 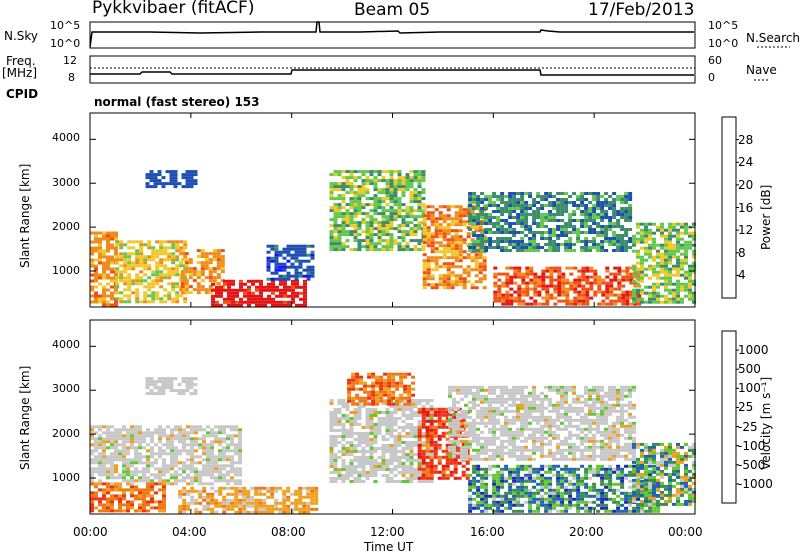 I want to click on velocity-colorbar-tick-label: -25, so click(x=748, y=426).